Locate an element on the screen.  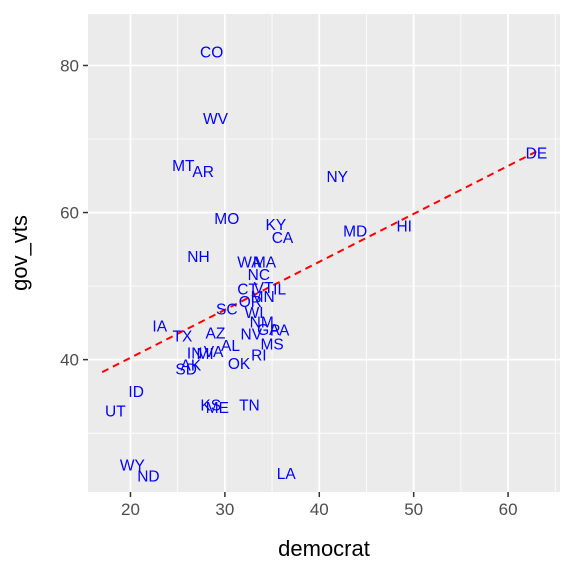
point-label-ok: OK is located at coordinates (239, 364).